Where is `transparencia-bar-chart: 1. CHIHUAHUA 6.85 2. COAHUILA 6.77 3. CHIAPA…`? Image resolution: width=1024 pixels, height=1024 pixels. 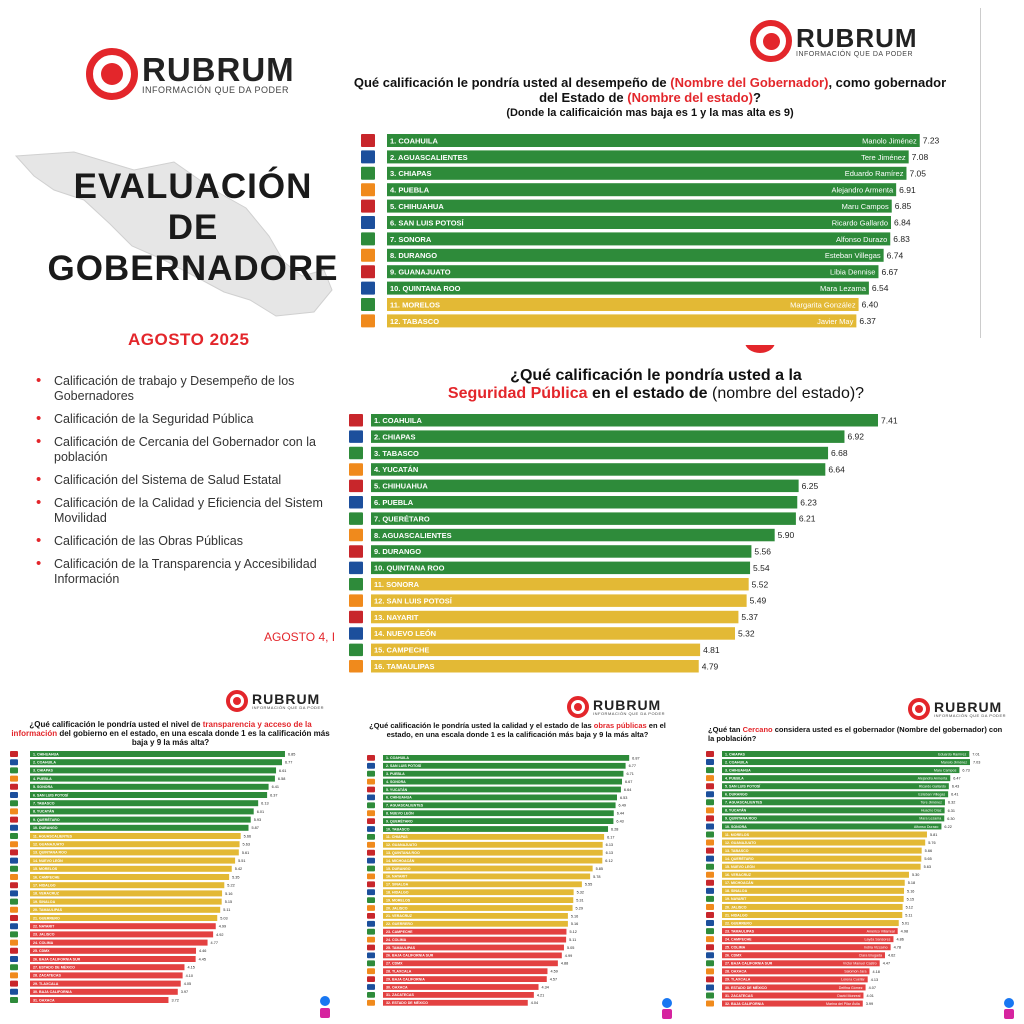
transparencia-bar-chart: 1. CHIHUAHUA 6.85 2. COAHUILA 6.77 3. CHIAPA… is located at coordinates (152, 877).